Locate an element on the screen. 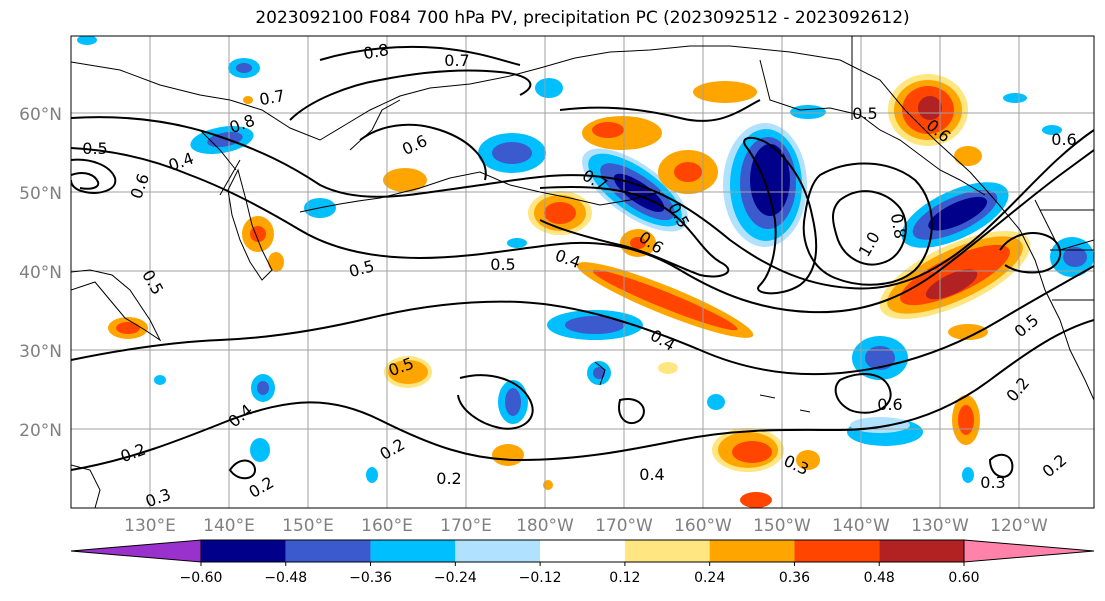  latitude-label: 40°N is located at coordinates (40, 273).